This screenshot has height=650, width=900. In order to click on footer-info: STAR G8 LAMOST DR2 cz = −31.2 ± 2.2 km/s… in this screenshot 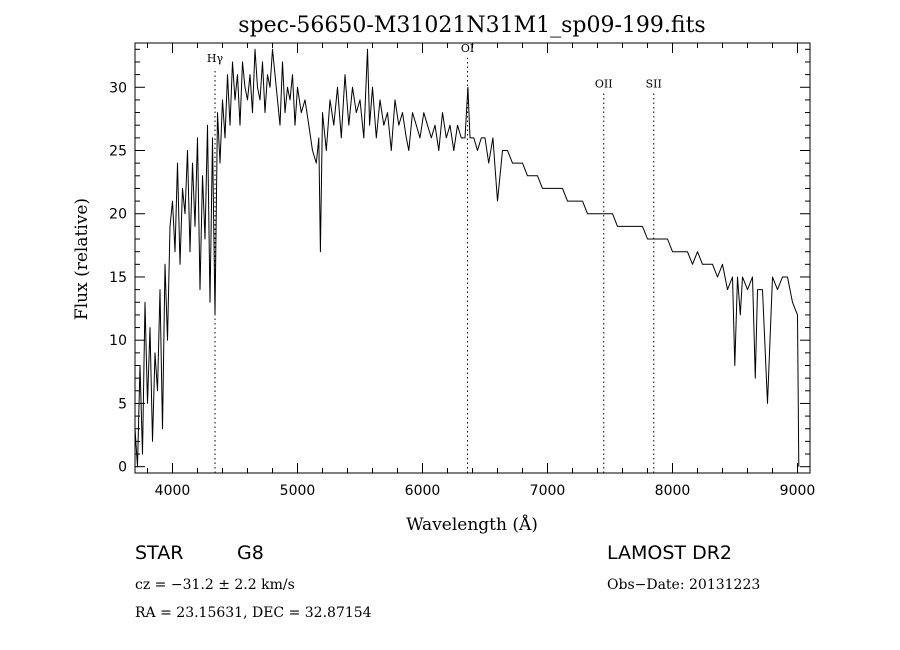, I will do `click(447, 581)`.